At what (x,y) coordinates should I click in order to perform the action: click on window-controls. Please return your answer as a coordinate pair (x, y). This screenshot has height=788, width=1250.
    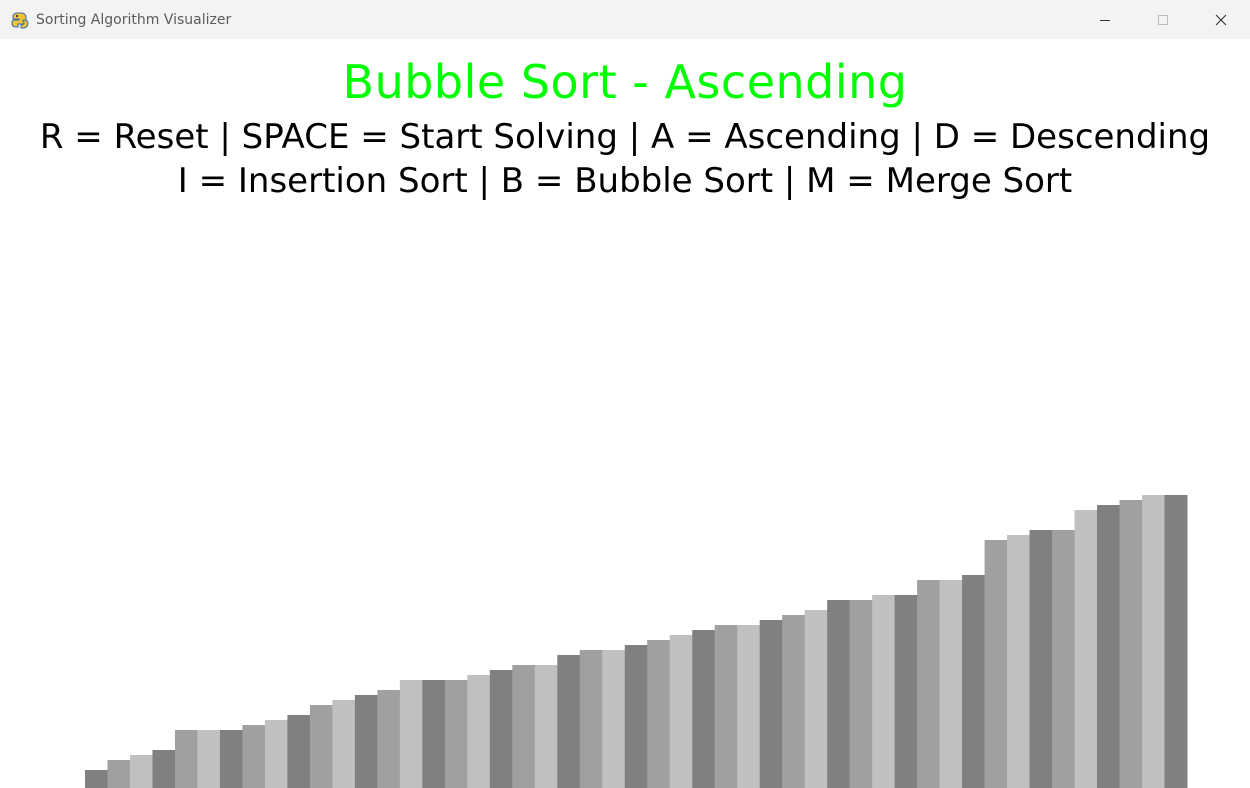
    Looking at the image, I should click on (1163, 19).